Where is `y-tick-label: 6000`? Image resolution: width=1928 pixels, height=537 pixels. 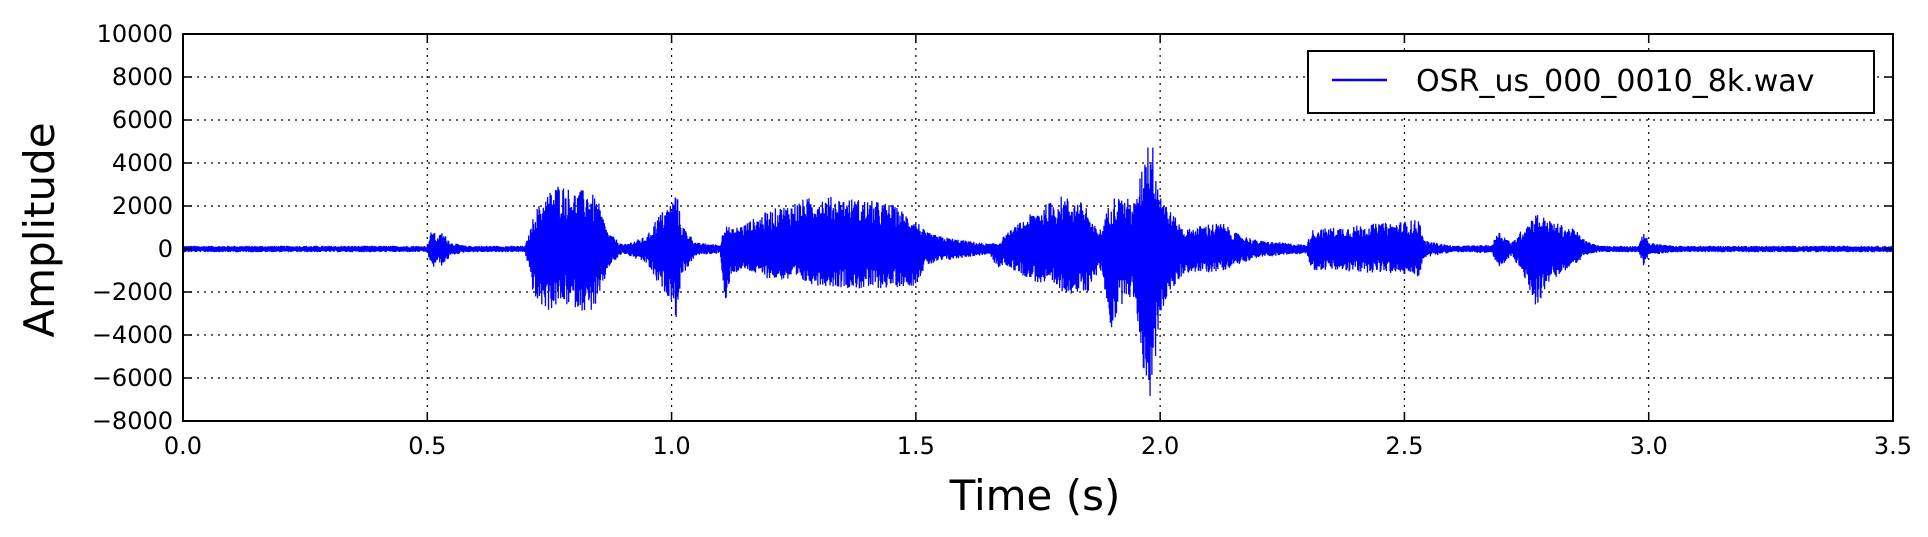 y-tick-label: 6000 is located at coordinates (142, 120).